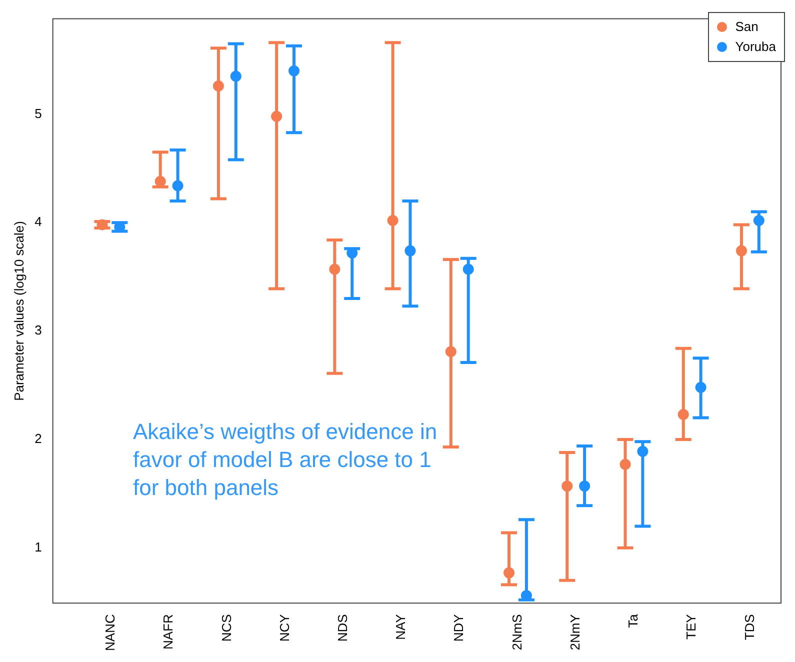 Image resolution: width=795 pixels, height=662 pixels. I want to click on x-tick-label: NCY, so click(284, 628).